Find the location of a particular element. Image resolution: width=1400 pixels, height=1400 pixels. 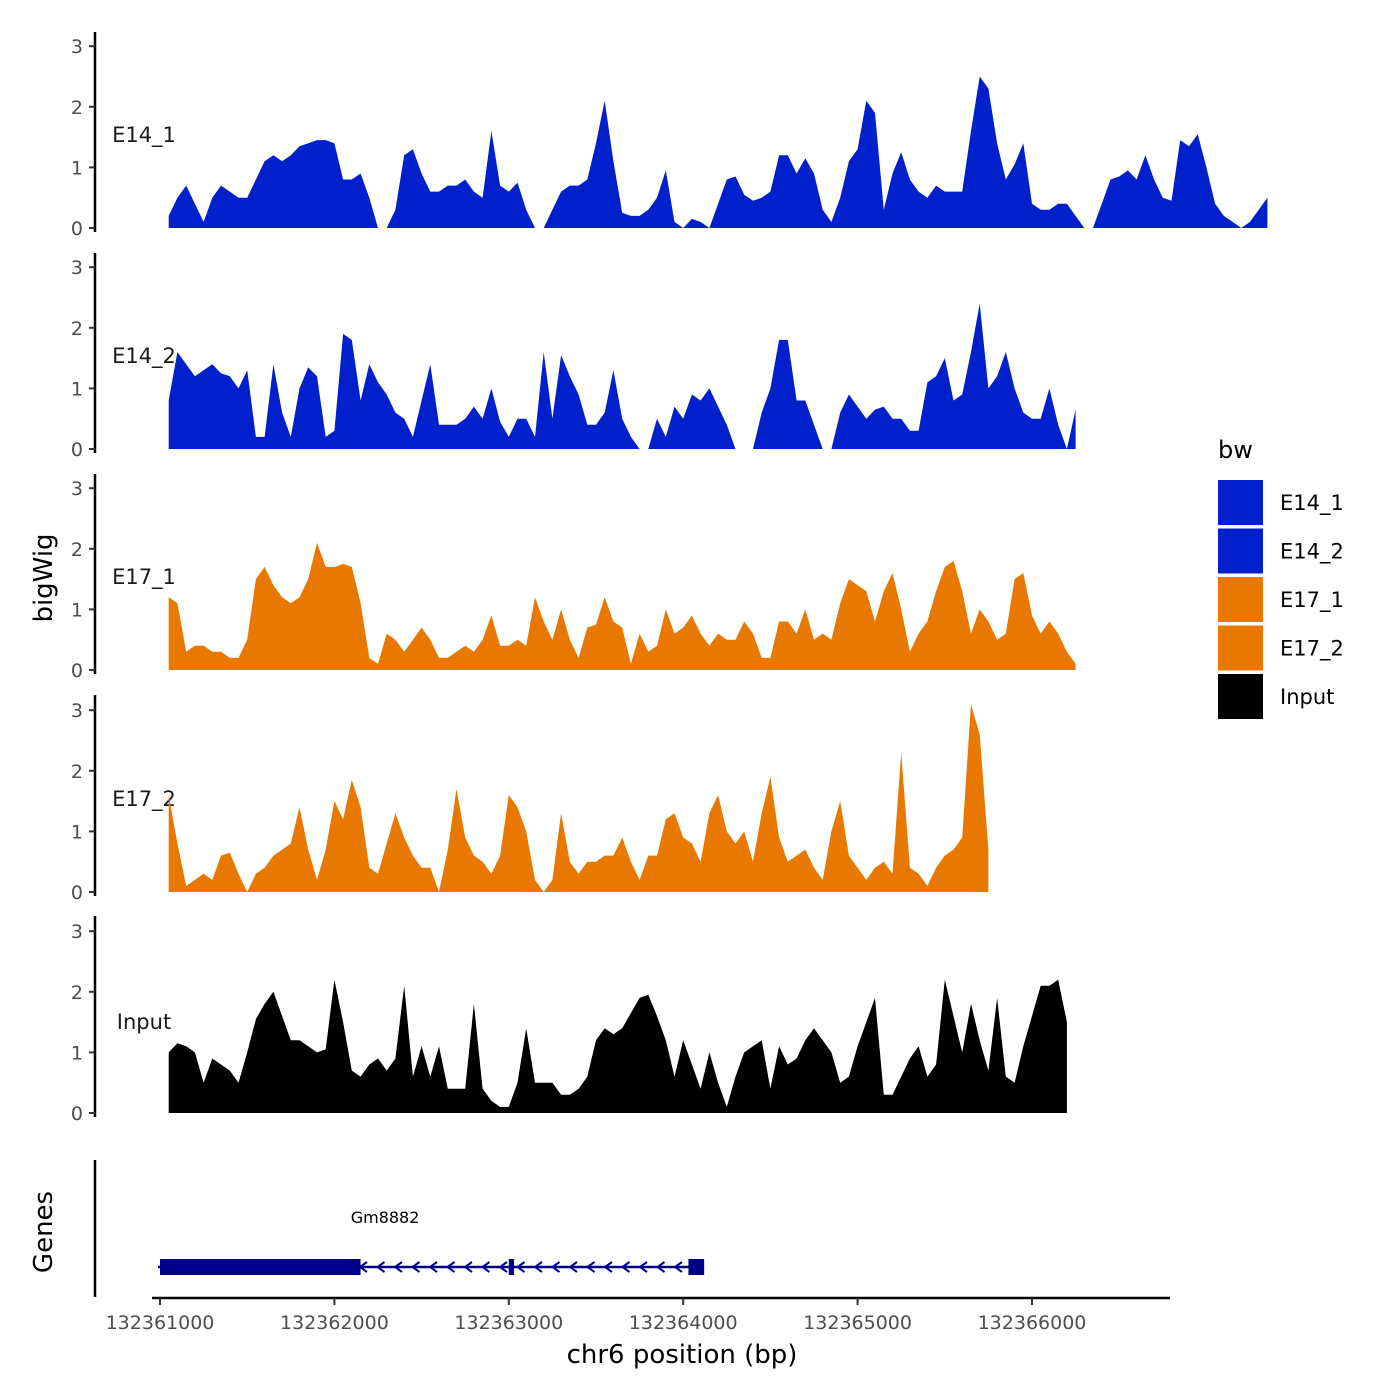

legend-title: bw is located at coordinates (1235, 450).